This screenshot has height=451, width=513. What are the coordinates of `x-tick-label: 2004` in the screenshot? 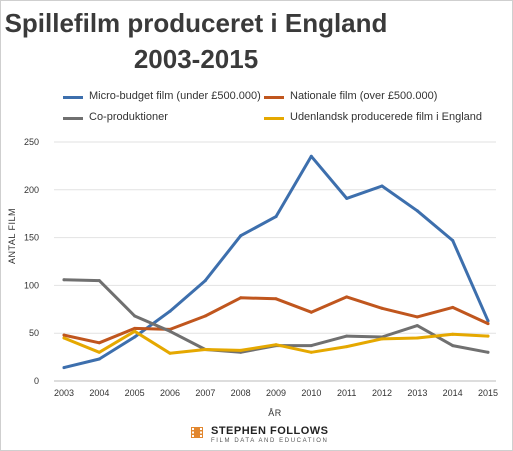 It's located at (99, 393).